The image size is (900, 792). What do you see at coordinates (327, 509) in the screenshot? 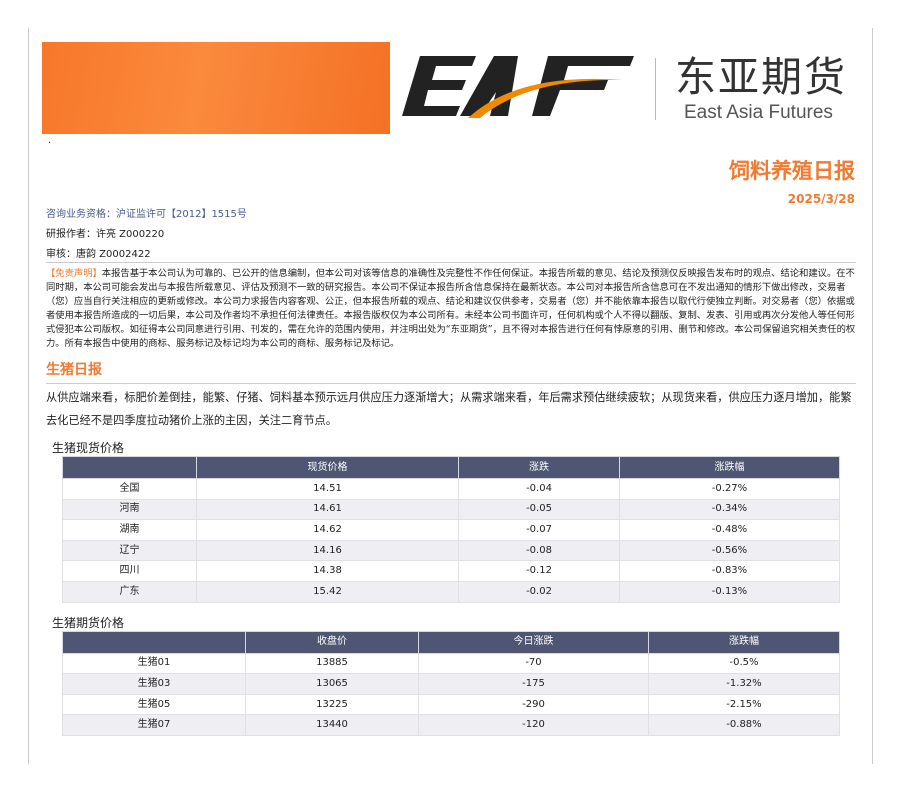
I see `table-cell: 14.61` at bounding box center [327, 509].